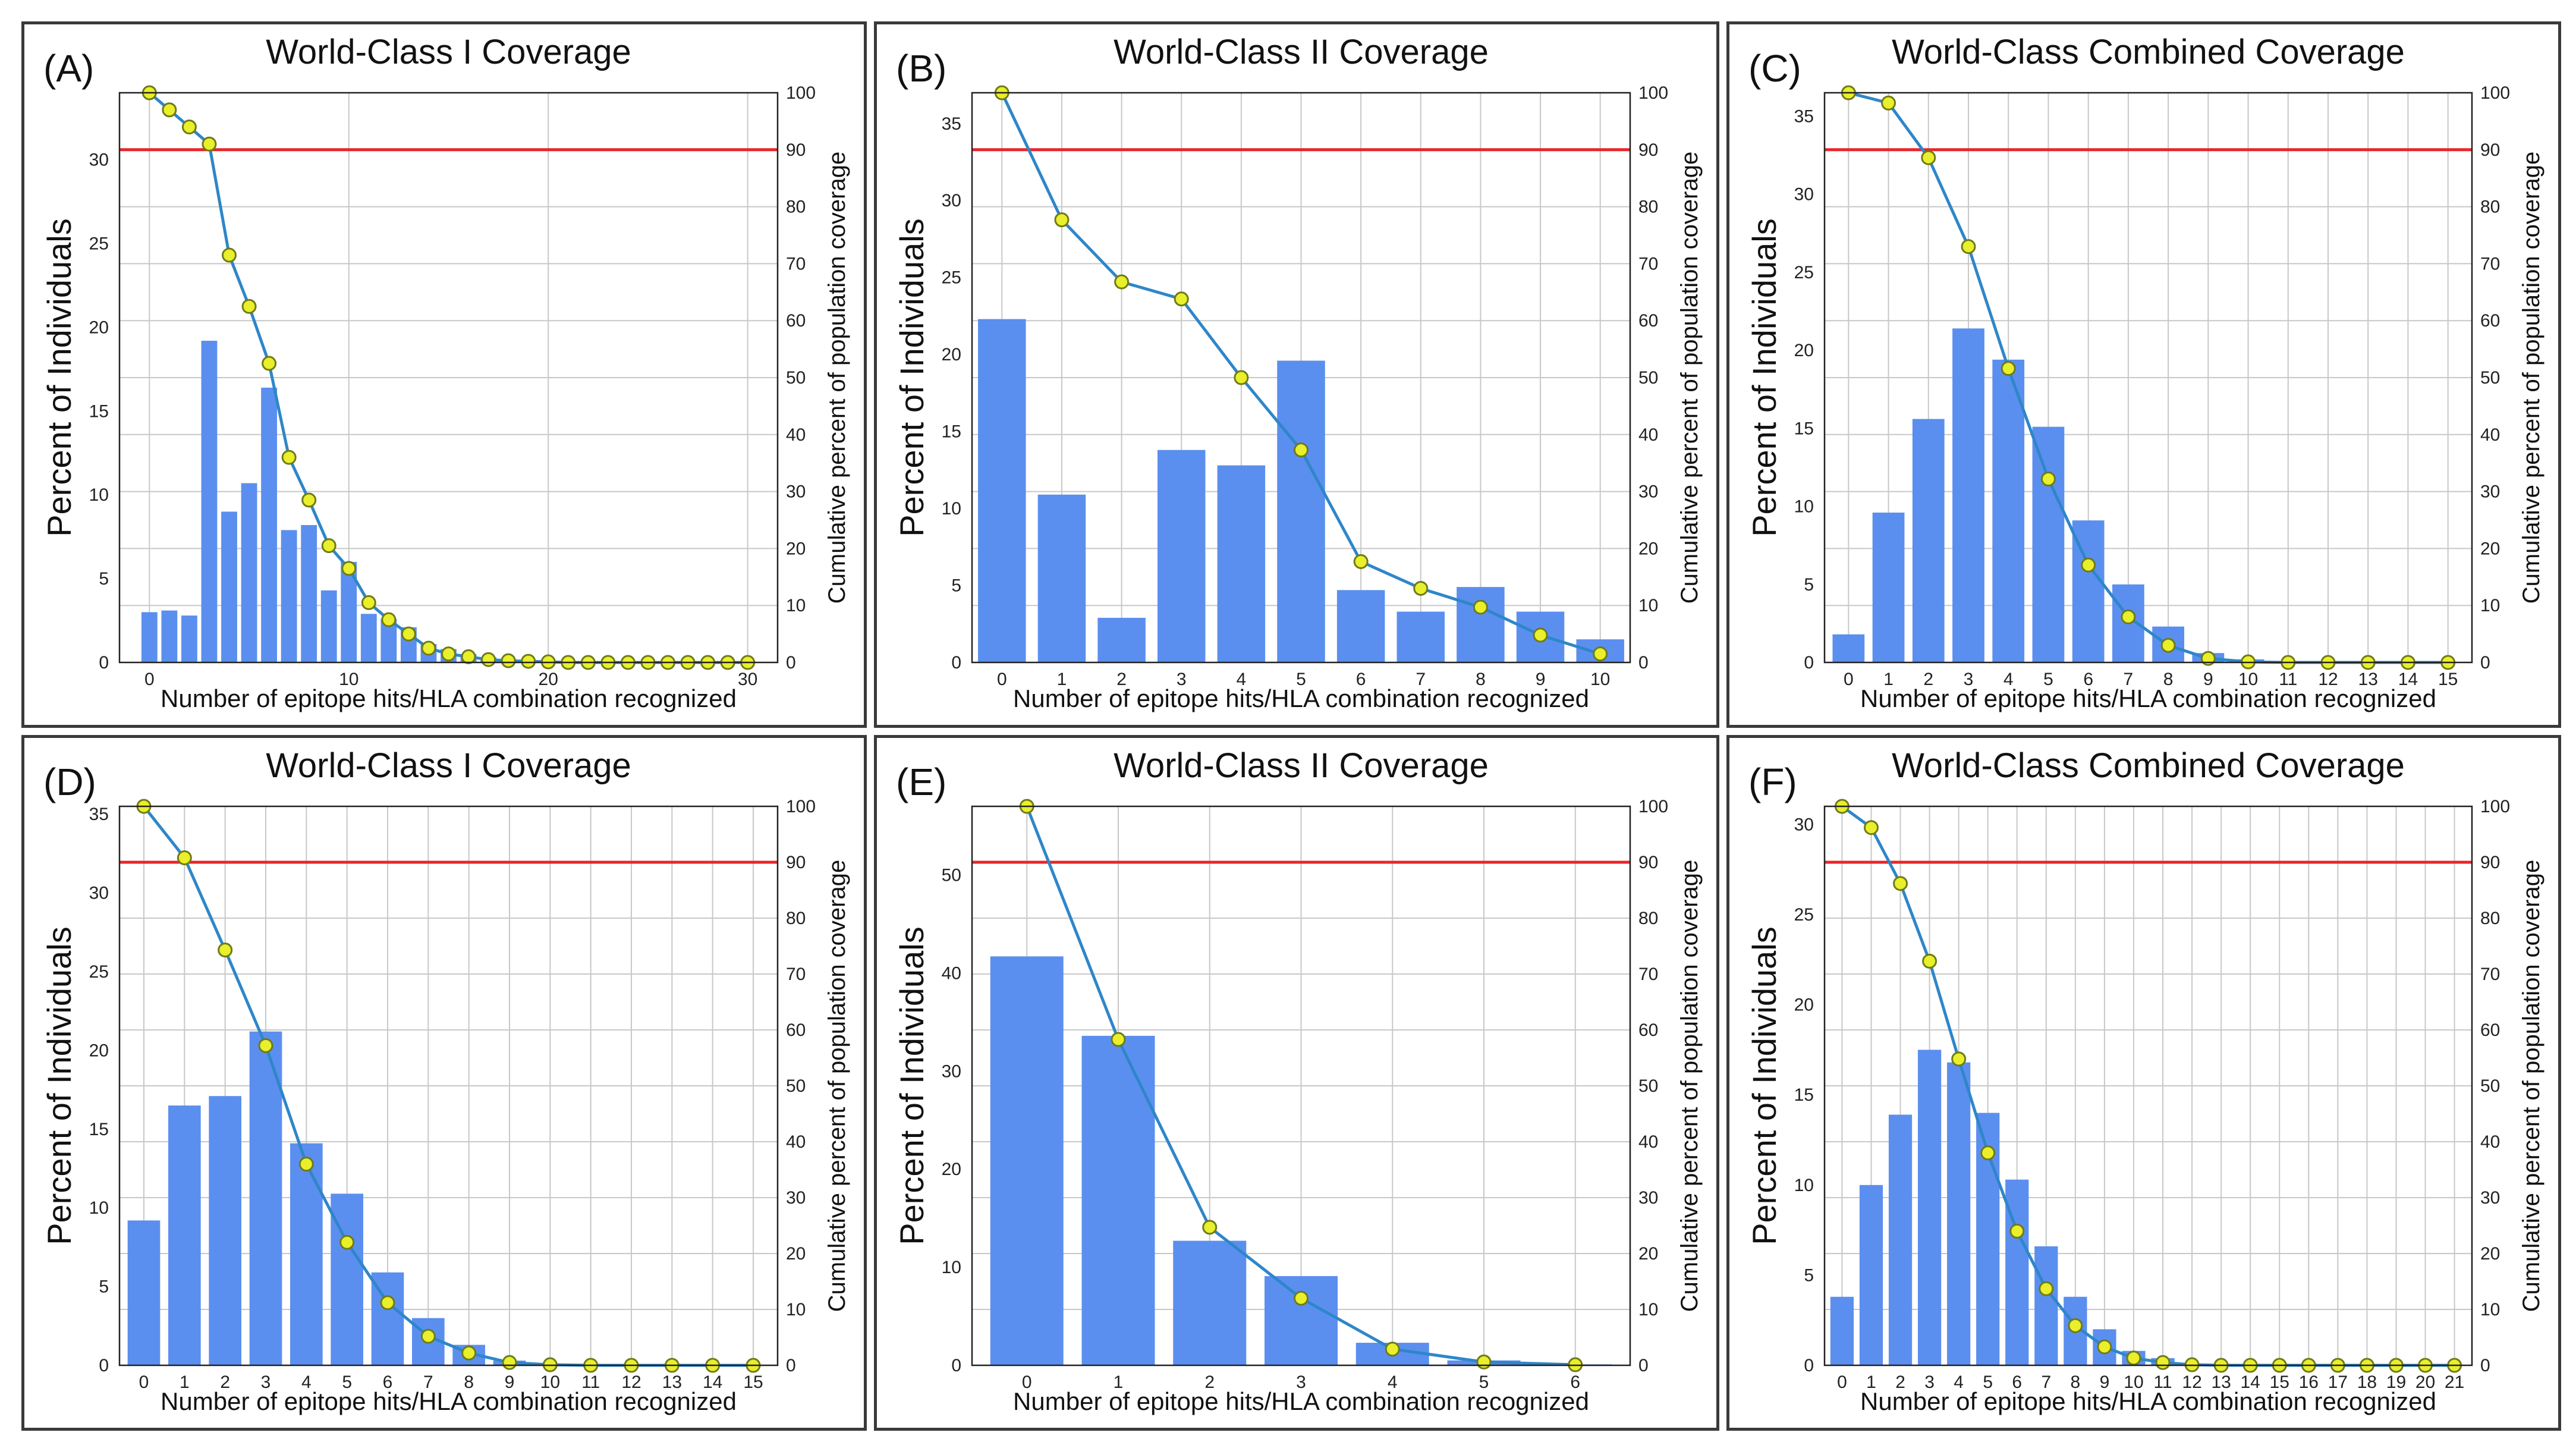  Describe the element at coordinates (796, 492) in the screenshot. I see `y2-tick-label: 30` at that location.